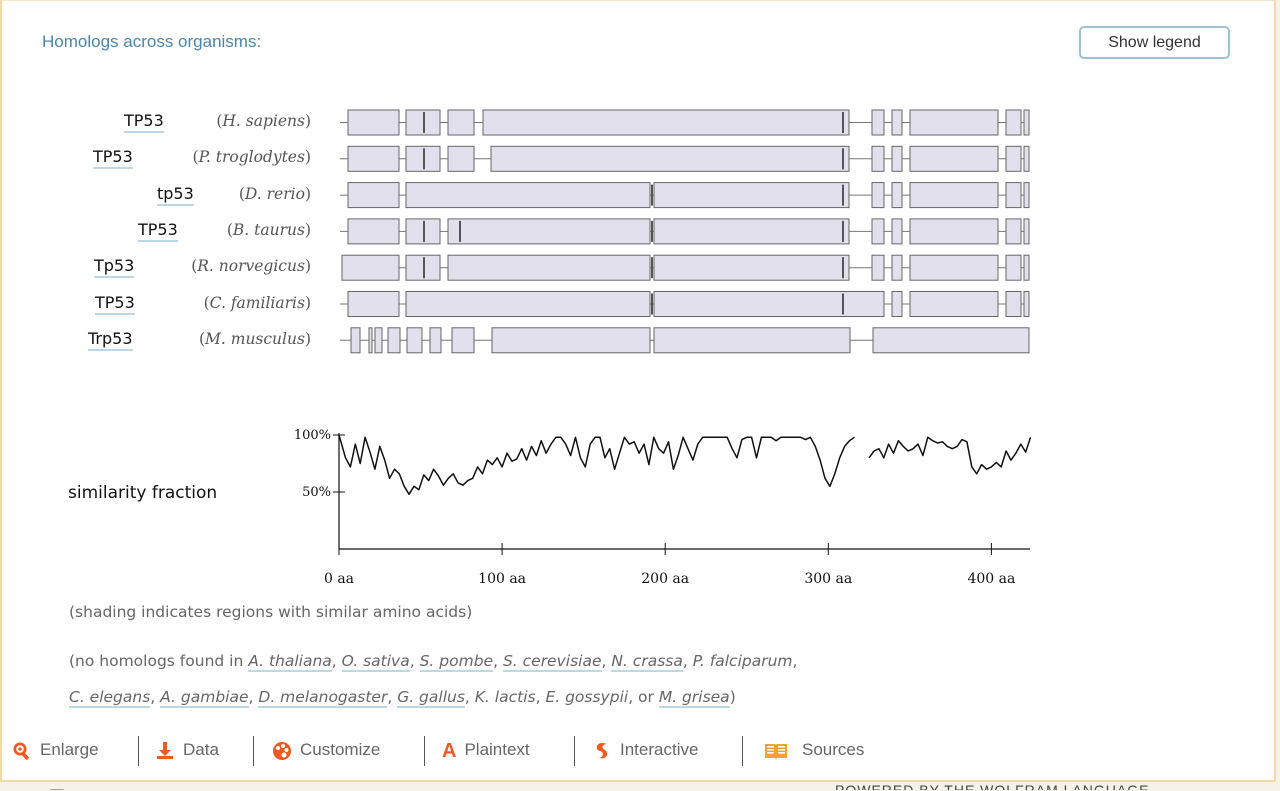 The height and width of the screenshot is (791, 1280). What do you see at coordinates (80, 786) in the screenshot?
I see `footer-share-icon` at bounding box center [80, 786].